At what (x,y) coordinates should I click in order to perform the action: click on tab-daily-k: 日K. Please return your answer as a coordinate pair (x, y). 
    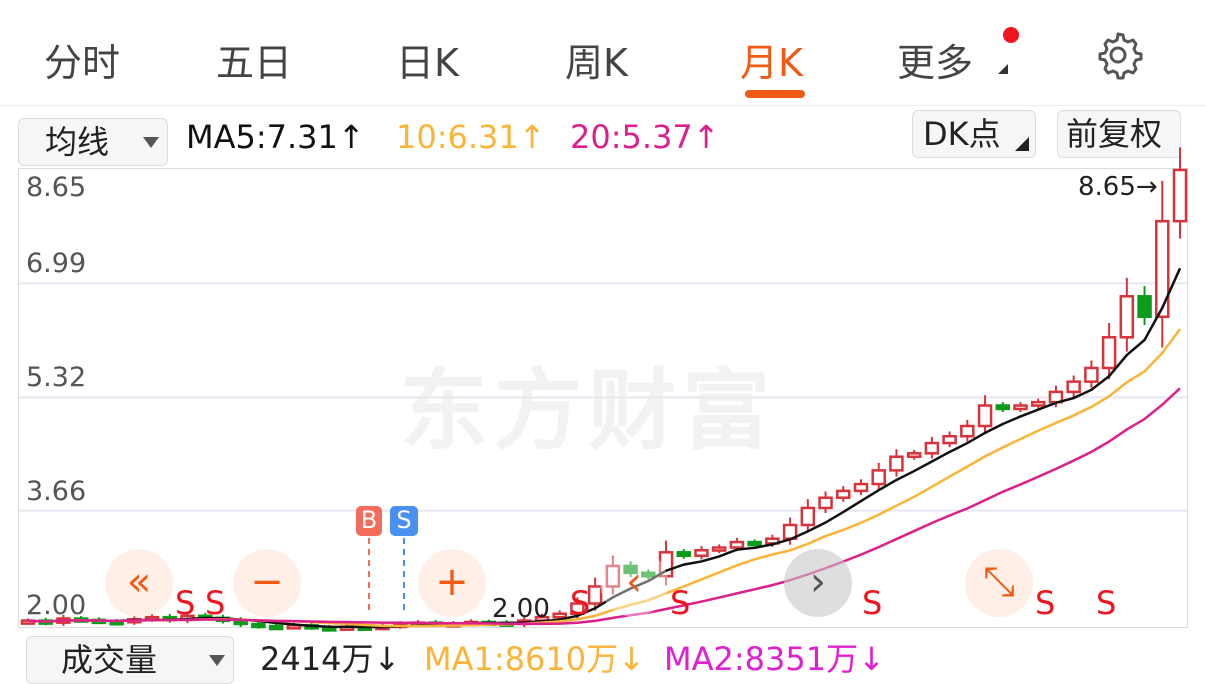
    Looking at the image, I should click on (427, 63).